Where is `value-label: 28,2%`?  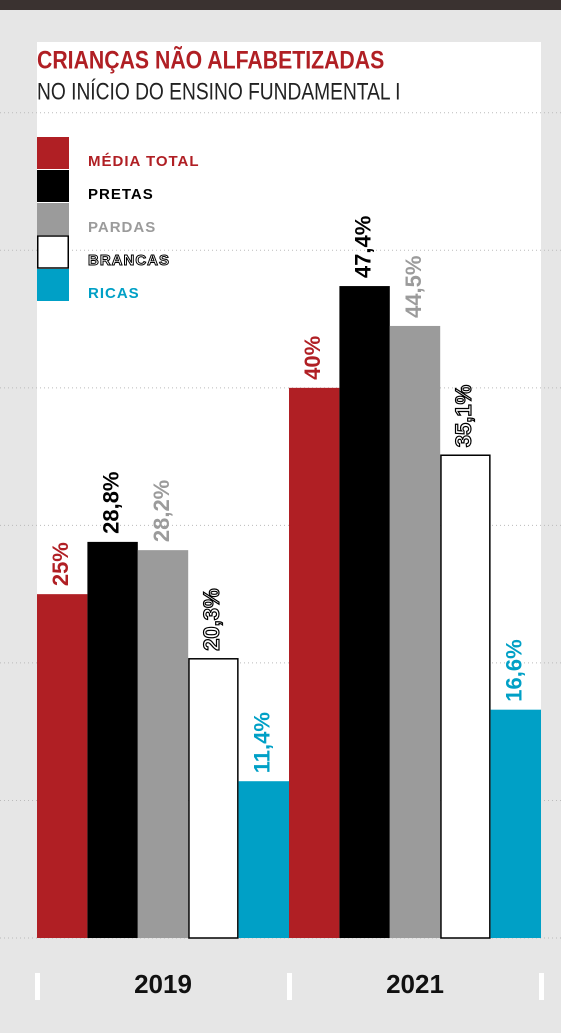 value-label: 28,2% is located at coordinates (161, 511).